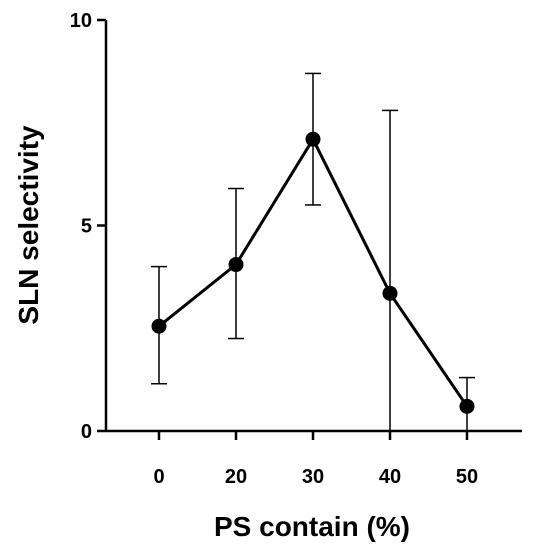  I want to click on error-bar, so click(390, 270).